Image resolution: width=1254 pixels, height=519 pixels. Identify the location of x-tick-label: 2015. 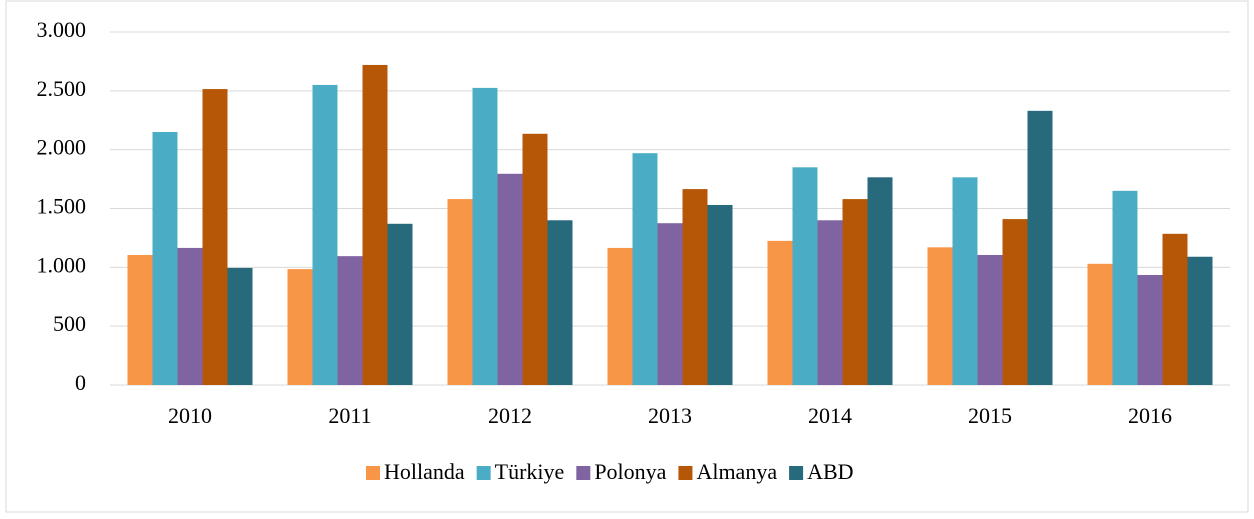
(990, 415).